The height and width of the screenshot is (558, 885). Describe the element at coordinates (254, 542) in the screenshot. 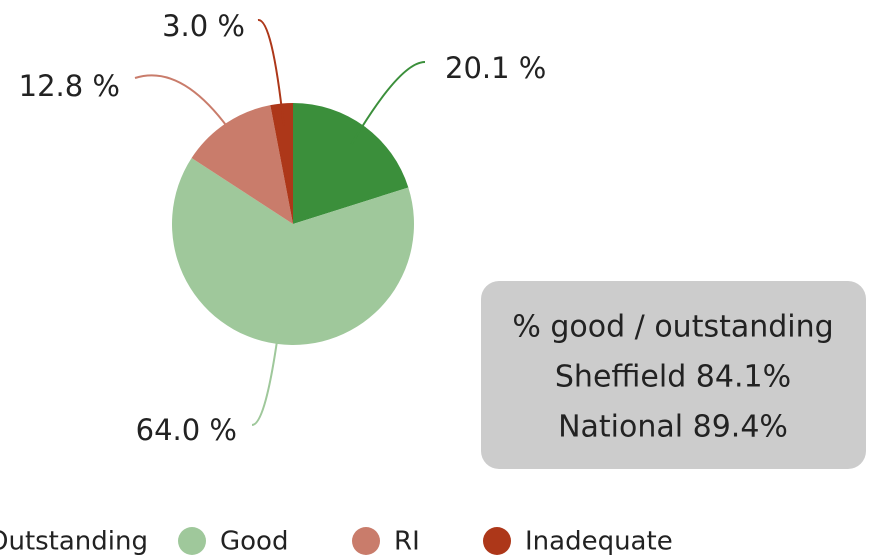

I see `legend-label: Good` at that location.